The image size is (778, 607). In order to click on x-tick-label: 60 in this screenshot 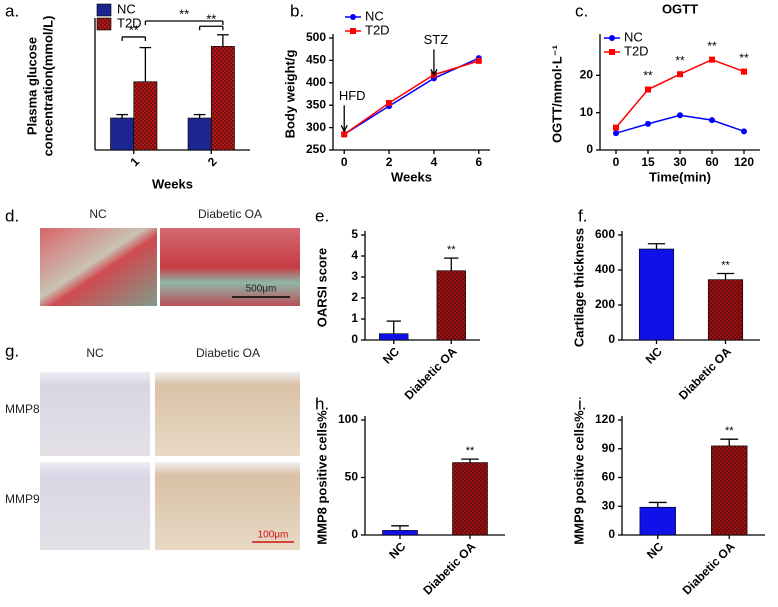, I will do `click(712, 162)`.